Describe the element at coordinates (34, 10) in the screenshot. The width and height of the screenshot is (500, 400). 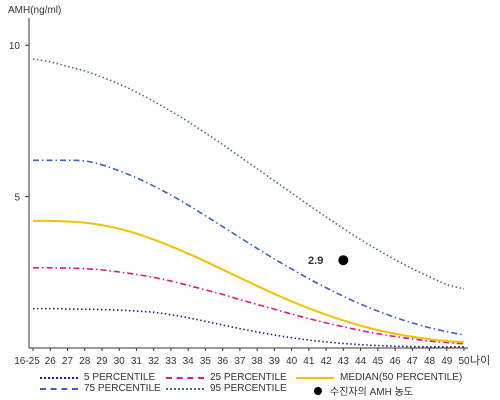
I see `y-axis-title: AMH(ng/ml)` at that location.